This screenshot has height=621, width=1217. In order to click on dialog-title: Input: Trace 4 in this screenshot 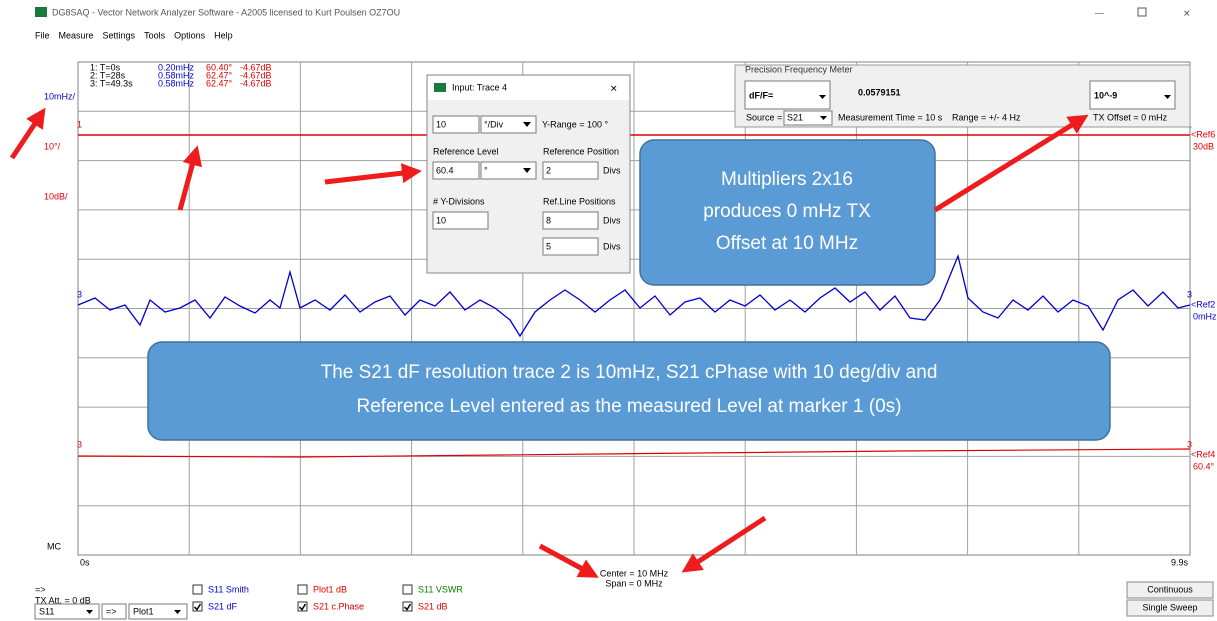, I will do `click(479, 87)`.